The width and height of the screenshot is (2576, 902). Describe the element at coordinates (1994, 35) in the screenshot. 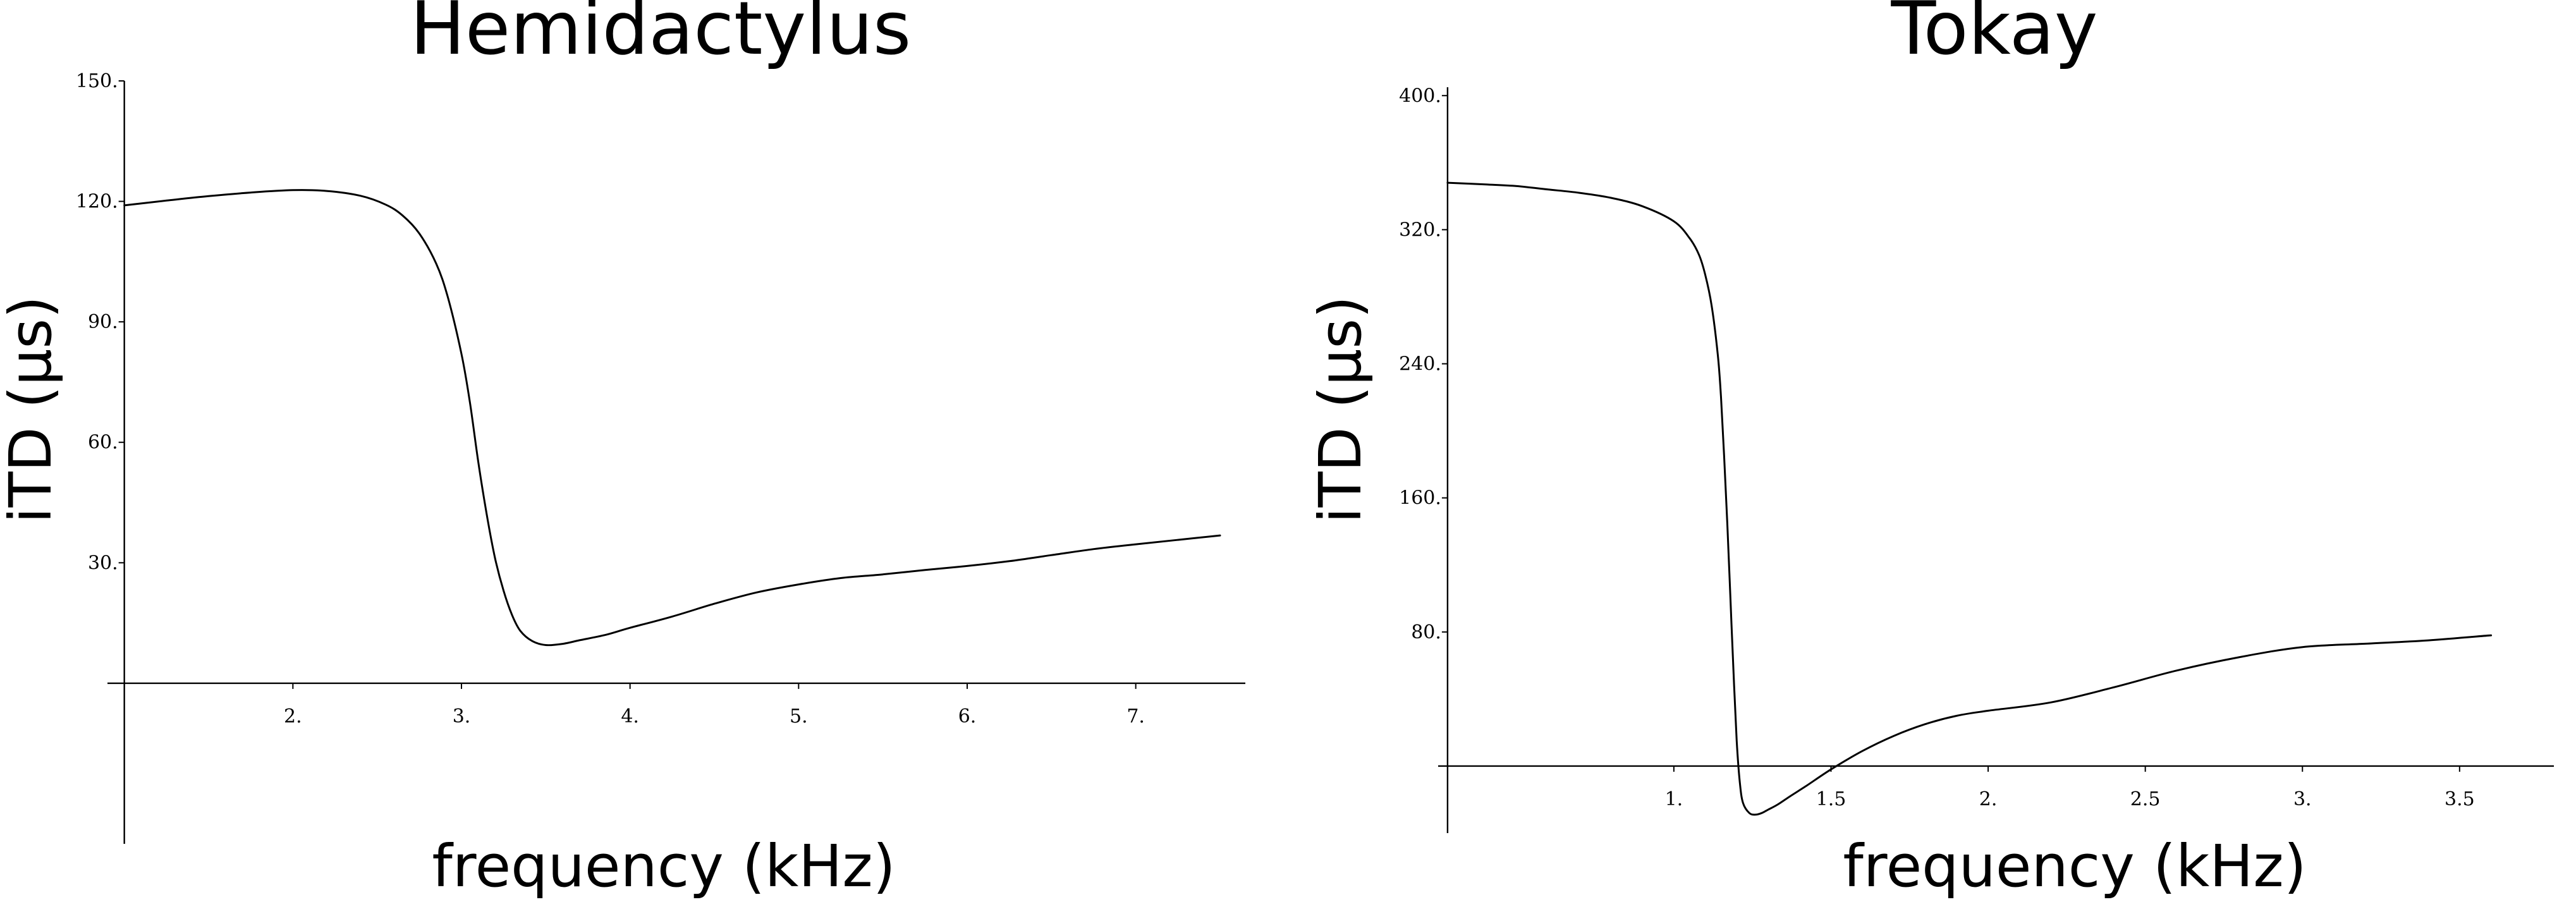

I see `chart-title: Tokay` at that location.